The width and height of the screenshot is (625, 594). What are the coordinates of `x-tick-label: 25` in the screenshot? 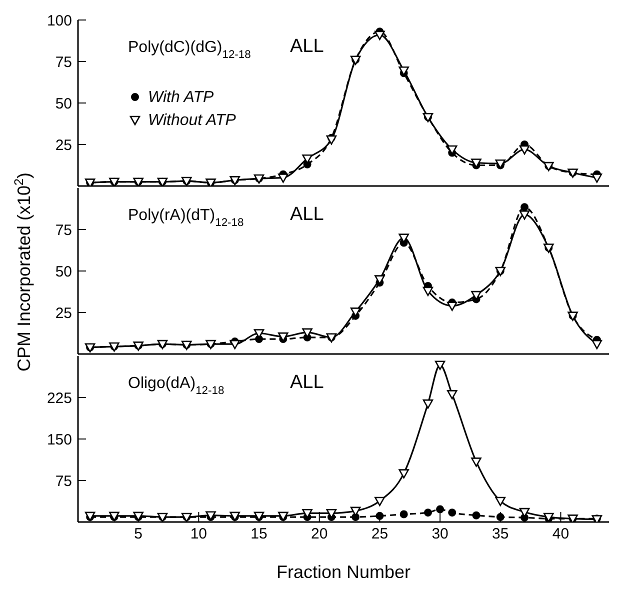 It's located at (379, 534).